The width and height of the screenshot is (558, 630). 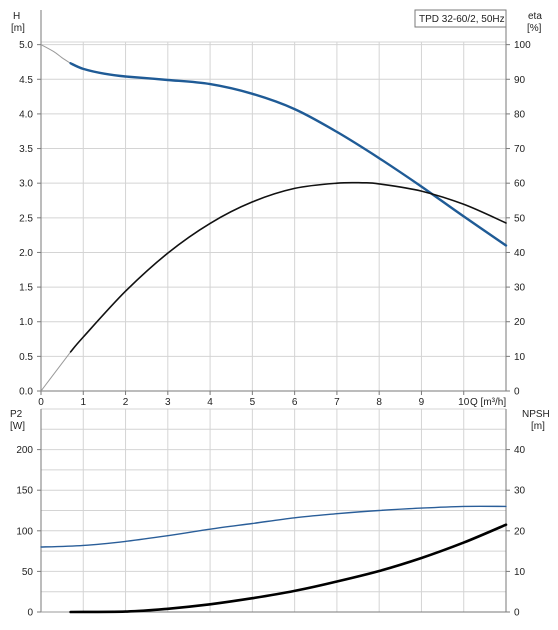 What do you see at coordinates (517, 613) in the screenshot?
I see `bottom-y-right-tick-label: 0` at bounding box center [517, 613].